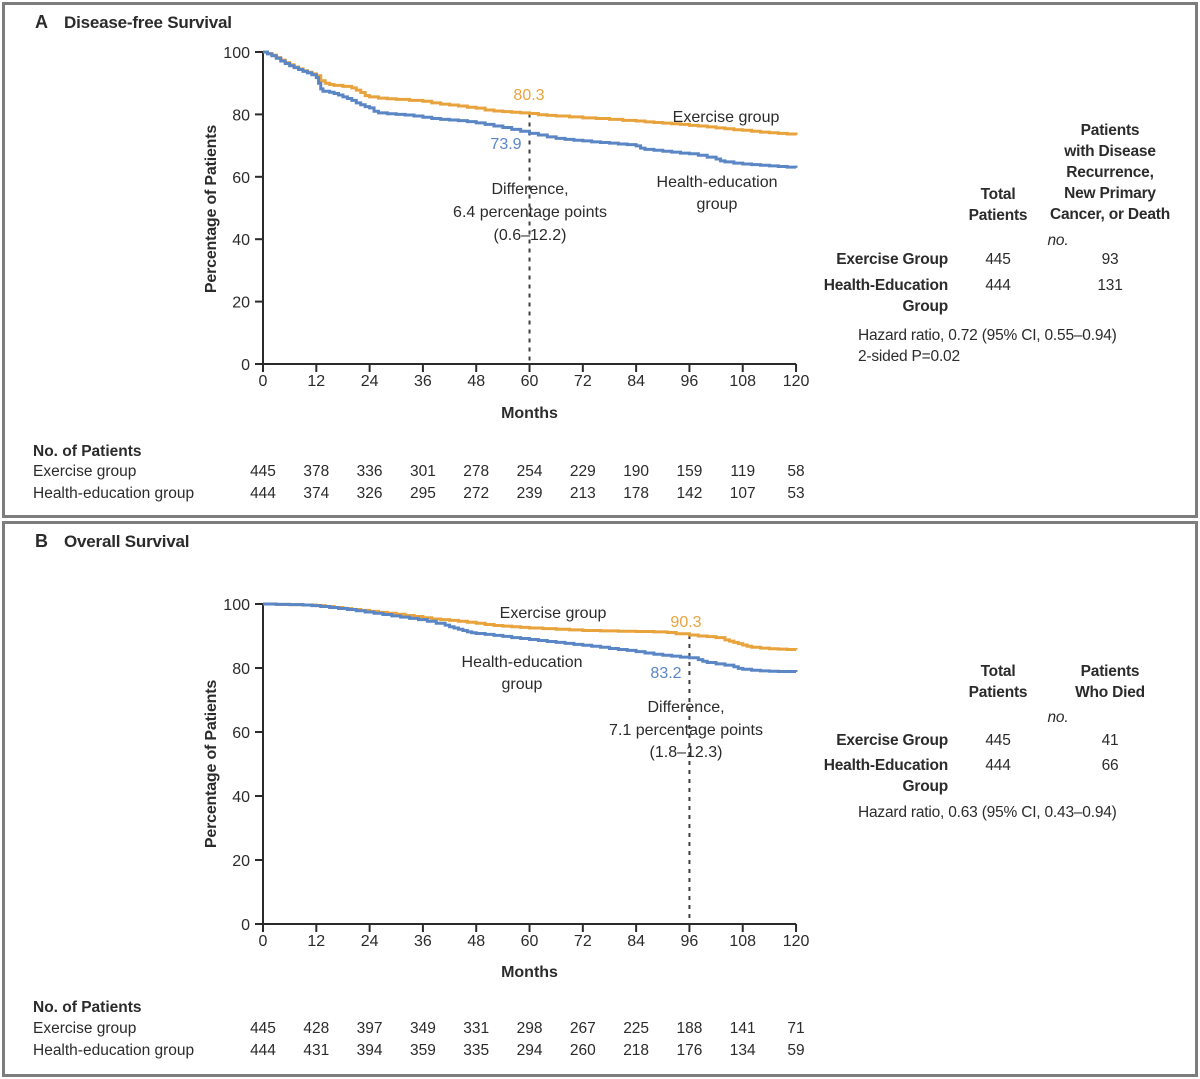  Describe the element at coordinates (241, 861) in the screenshot. I see `y-tick-label: 20` at that location.